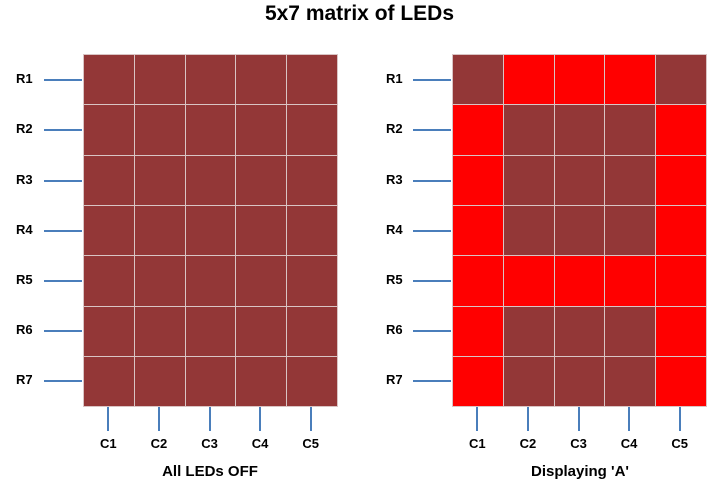 This screenshot has width=719, height=487. Describe the element at coordinates (312, 331) in the screenshot. I see `led-r6-c5-off` at that location.